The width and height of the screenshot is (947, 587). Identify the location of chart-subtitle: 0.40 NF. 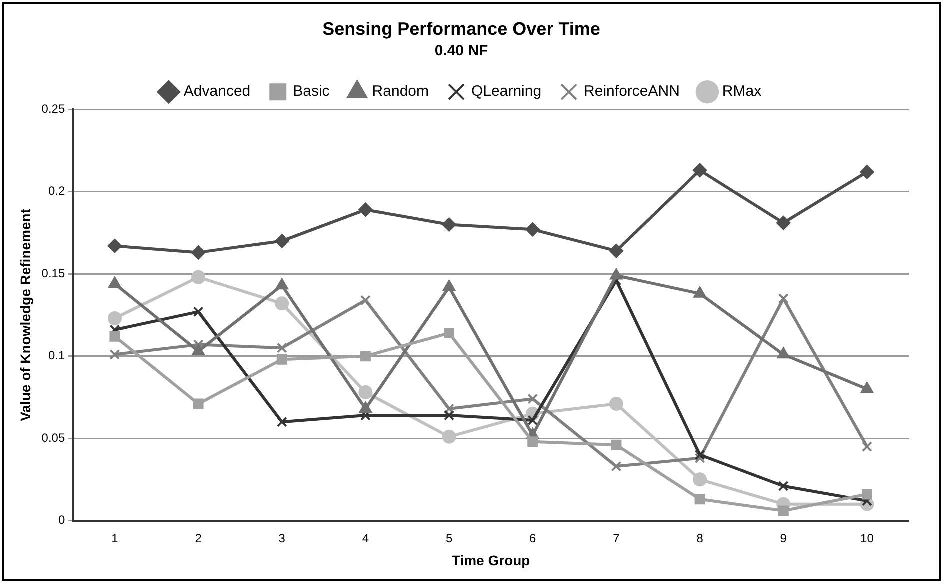
(461, 51).